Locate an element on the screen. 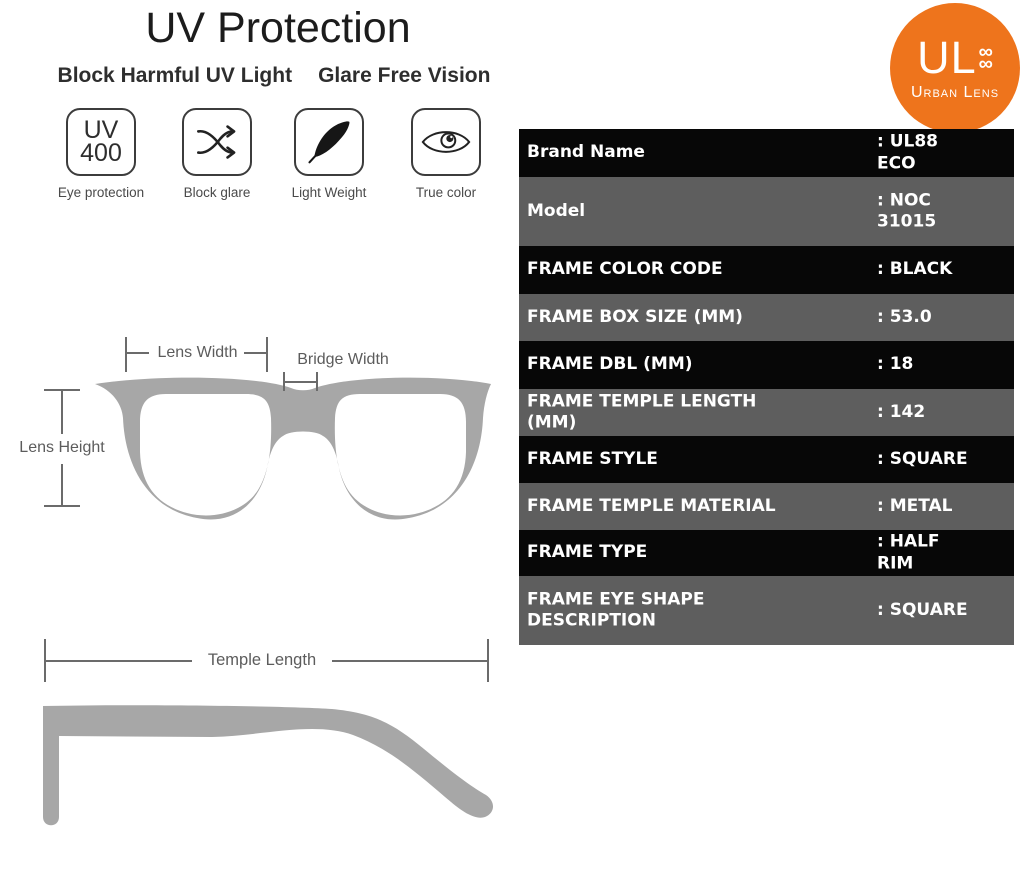 The width and height of the screenshot is (1024, 886). spec-value: : HALF RIM is located at coordinates (908, 552).